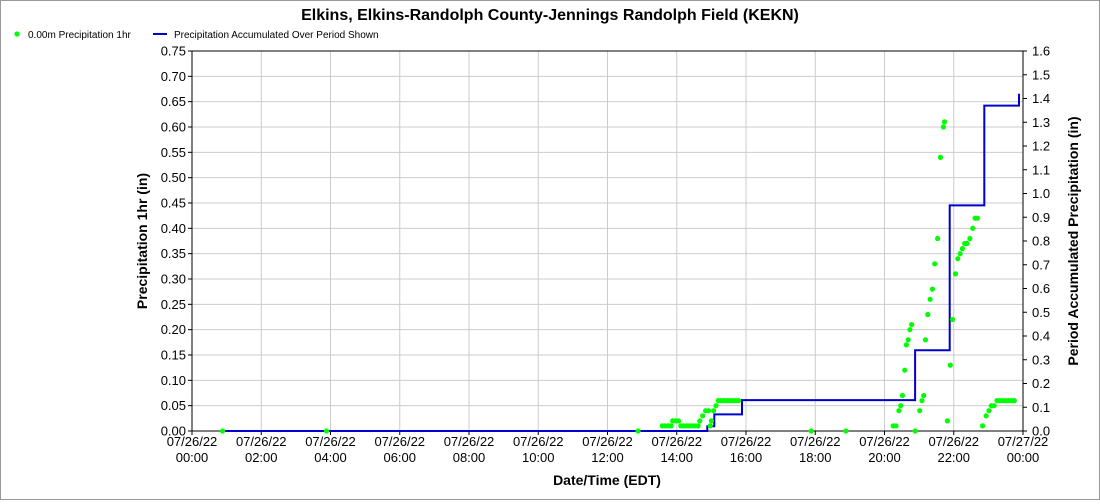 The image size is (1100, 504). I want to click on y2-tick-label: 1.2, so click(1041, 146).